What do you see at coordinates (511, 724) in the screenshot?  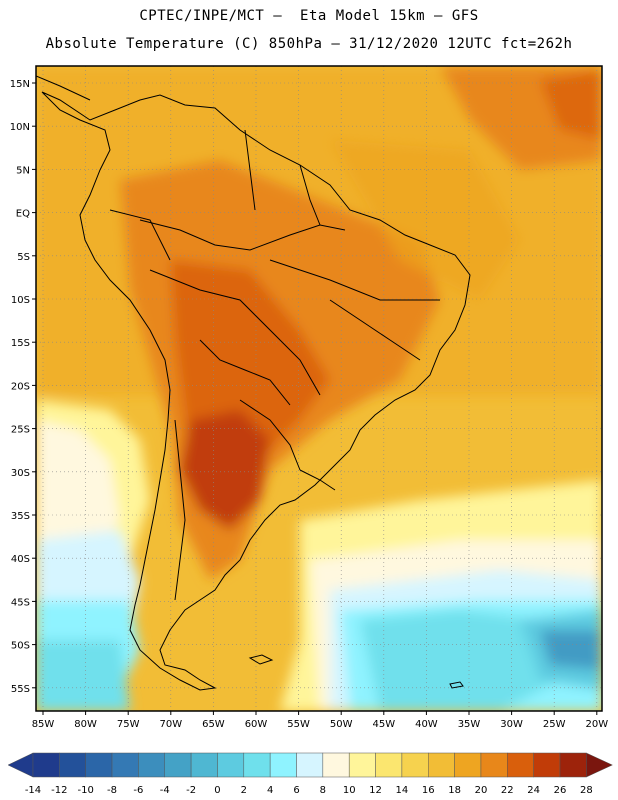 I see `lon-label: 30W` at bounding box center [511, 724].